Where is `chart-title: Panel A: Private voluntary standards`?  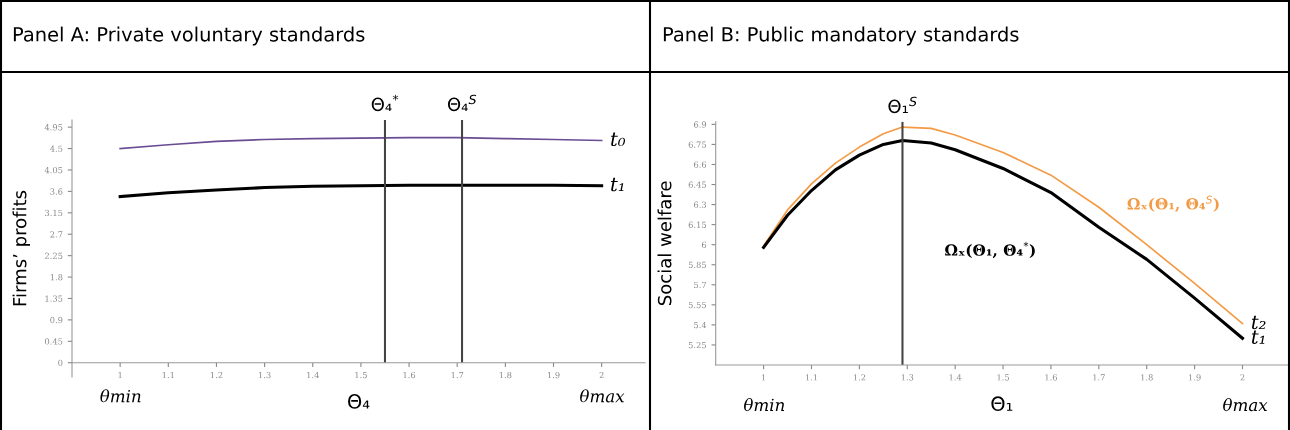
chart-title: Panel A: Private voluntary standards is located at coordinates (189, 36).